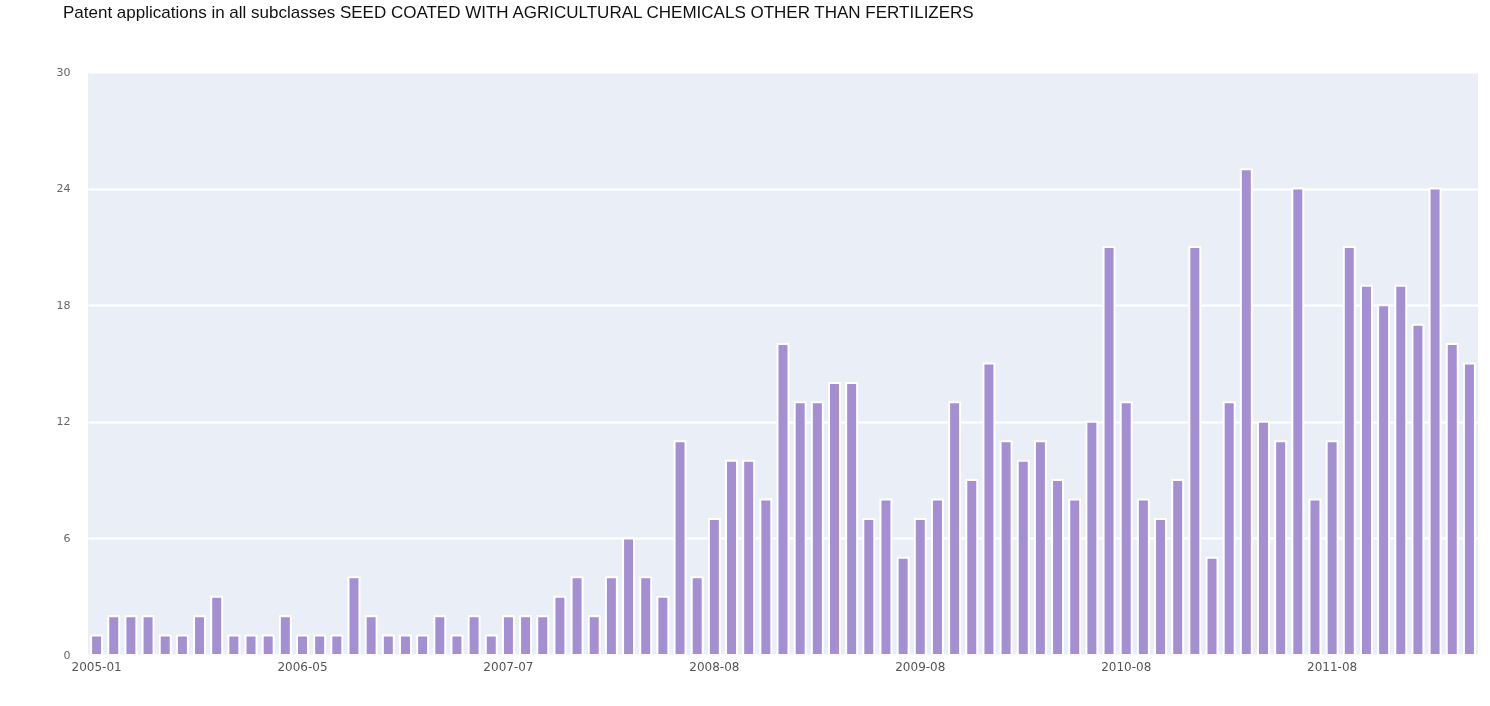  I want to click on x-tick-label: 2005-01, so click(96, 666).